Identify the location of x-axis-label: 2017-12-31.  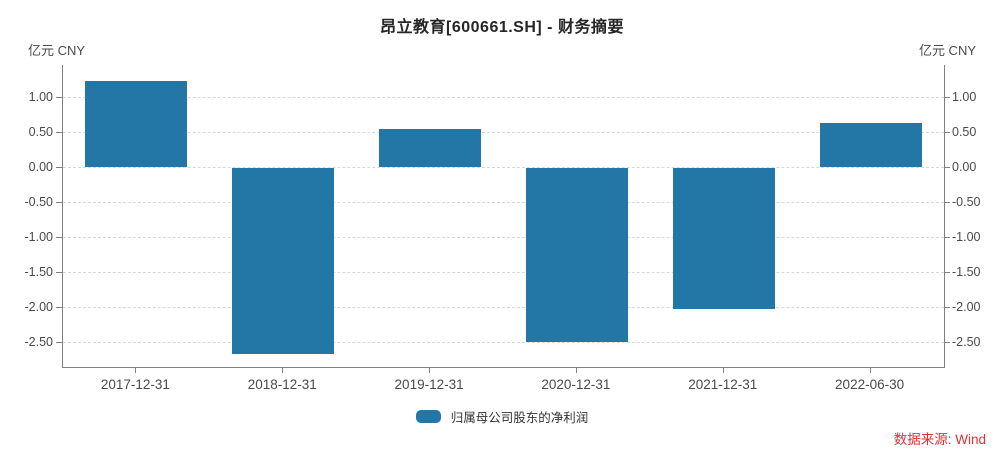
(135, 384).